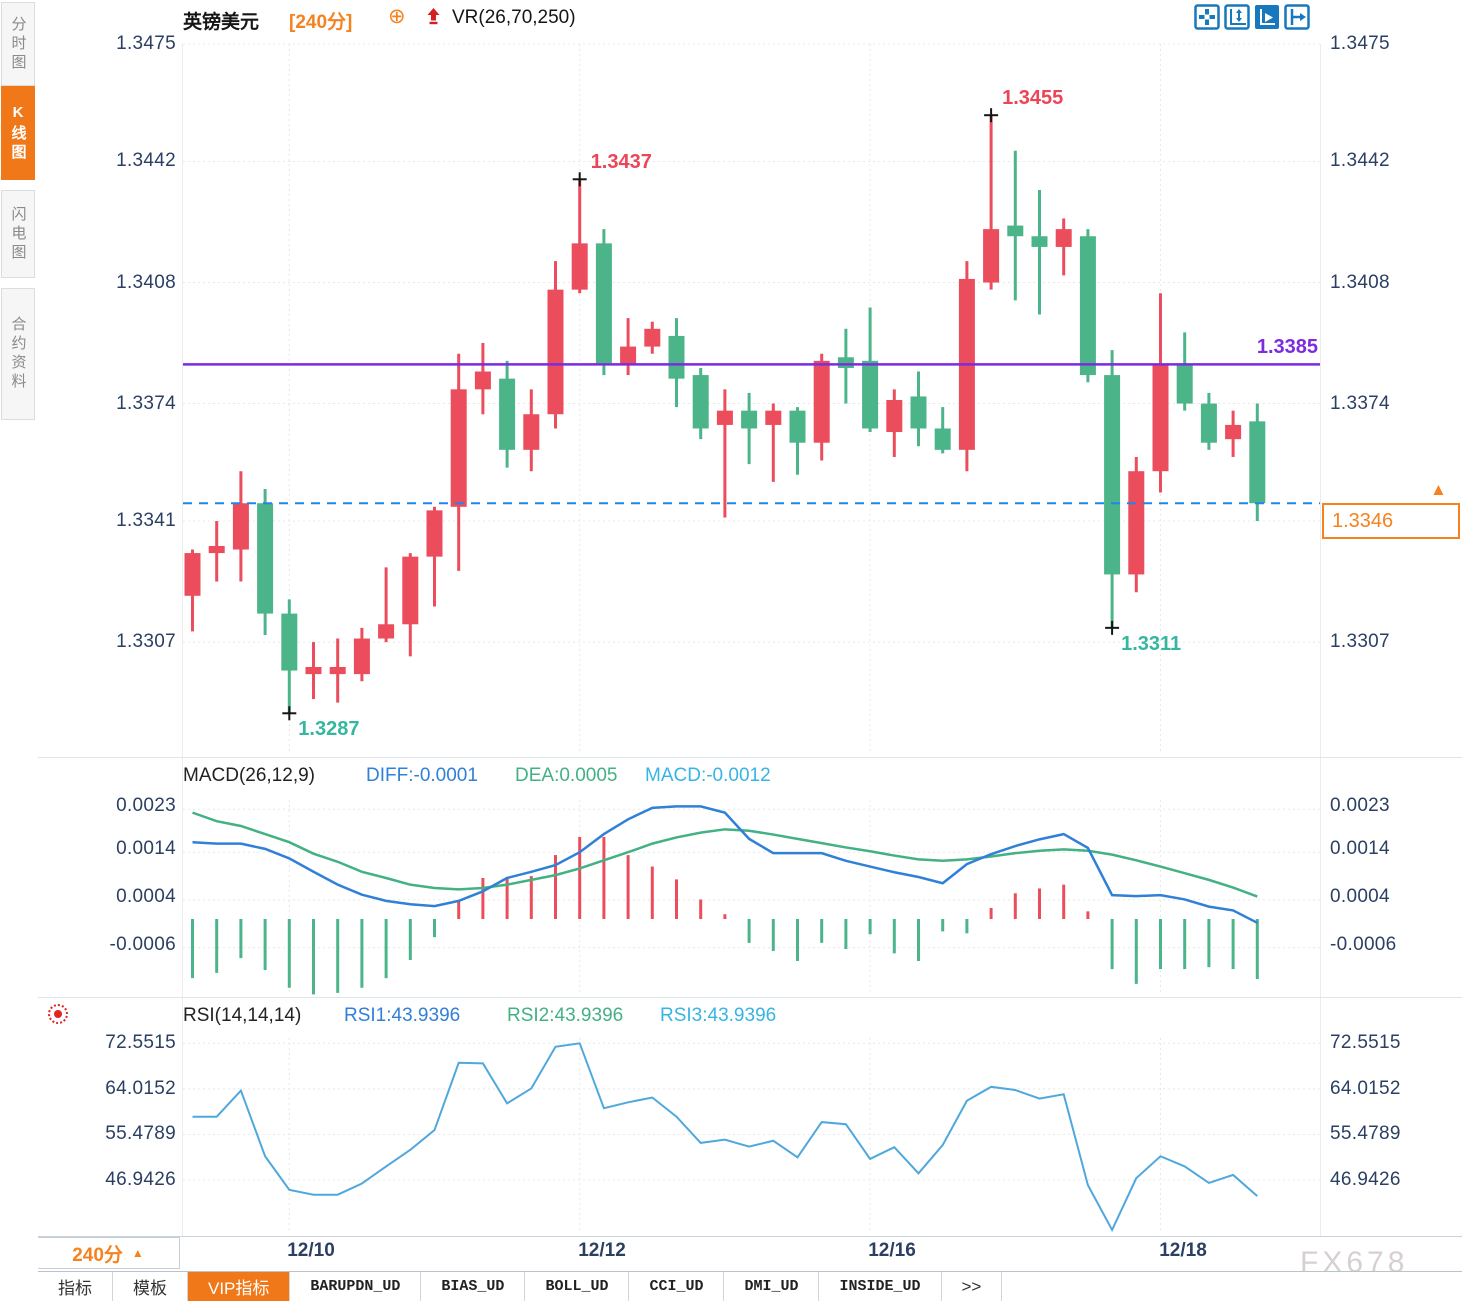 The height and width of the screenshot is (1301, 1462). What do you see at coordinates (1360, 403) in the screenshot?
I see `price-axis-label-right: 1.3374` at bounding box center [1360, 403].